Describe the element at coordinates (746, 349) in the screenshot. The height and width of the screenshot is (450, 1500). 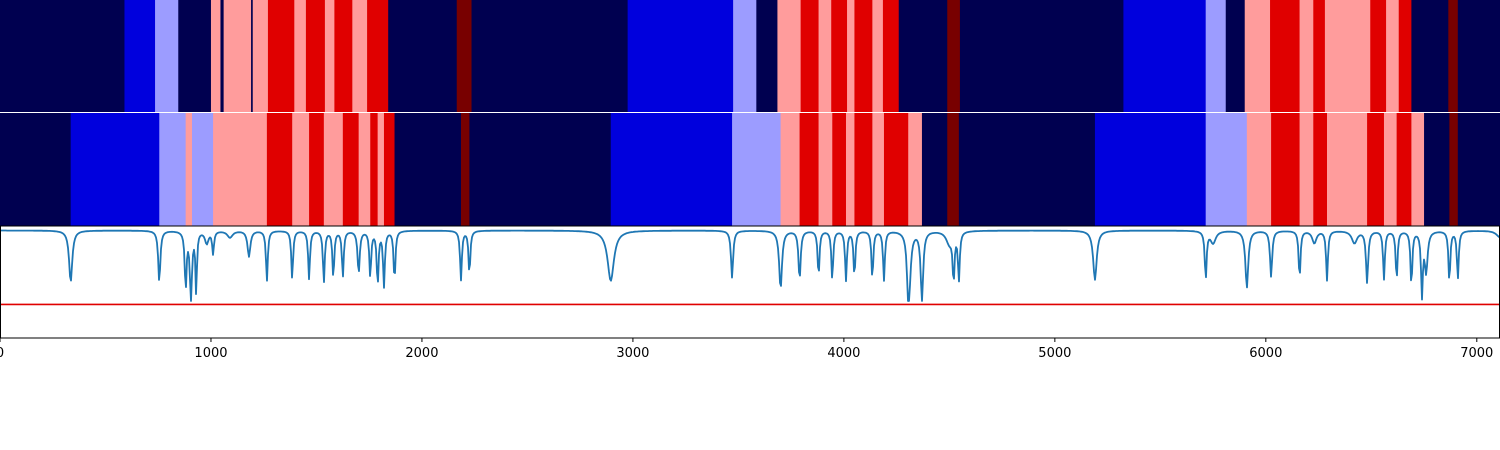
I see `x-axis: 0 1000 2000 3000 4000 5000 6000 7000` at that location.